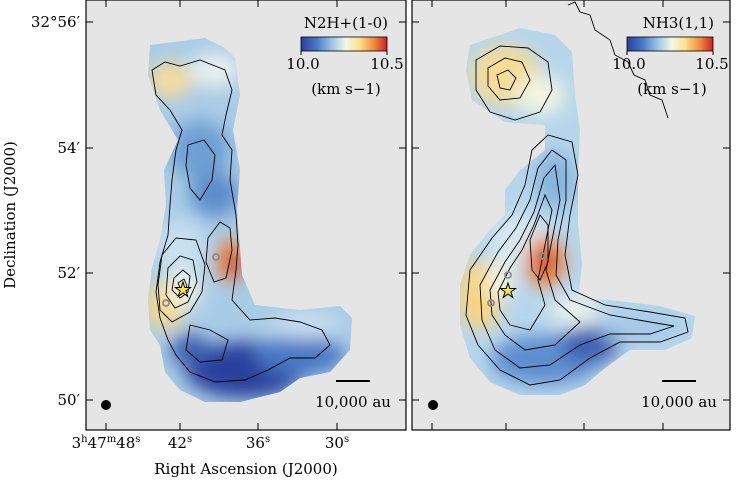 The width and height of the screenshot is (736, 485). I want to click on boundary-line, so click(618, 60).